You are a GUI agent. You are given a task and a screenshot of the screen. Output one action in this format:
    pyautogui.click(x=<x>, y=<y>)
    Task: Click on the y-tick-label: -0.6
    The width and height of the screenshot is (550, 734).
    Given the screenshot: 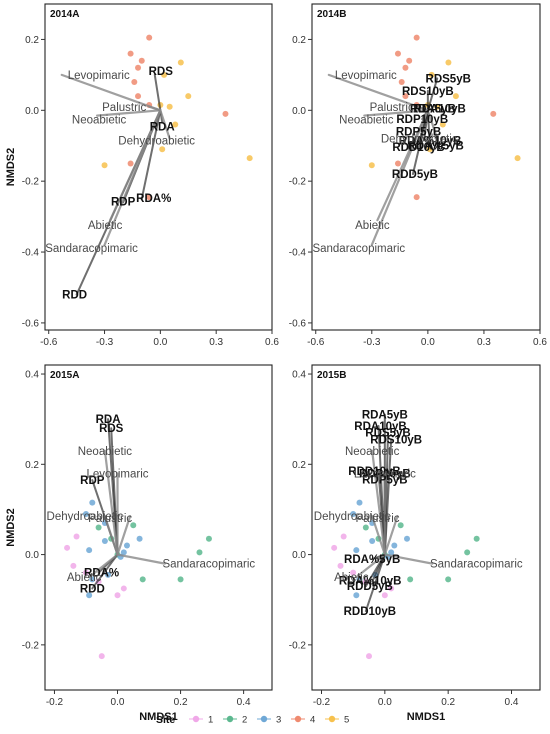 What is the action you would take?
    pyautogui.click(x=298, y=323)
    